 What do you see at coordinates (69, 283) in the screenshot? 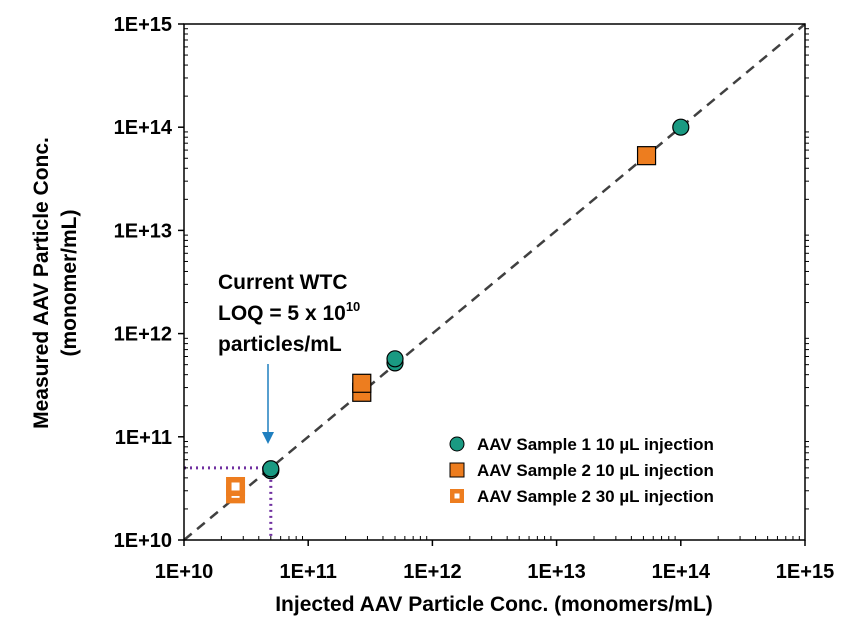
I see `y-axis-title-line2: (monomer/mL)` at bounding box center [69, 283].